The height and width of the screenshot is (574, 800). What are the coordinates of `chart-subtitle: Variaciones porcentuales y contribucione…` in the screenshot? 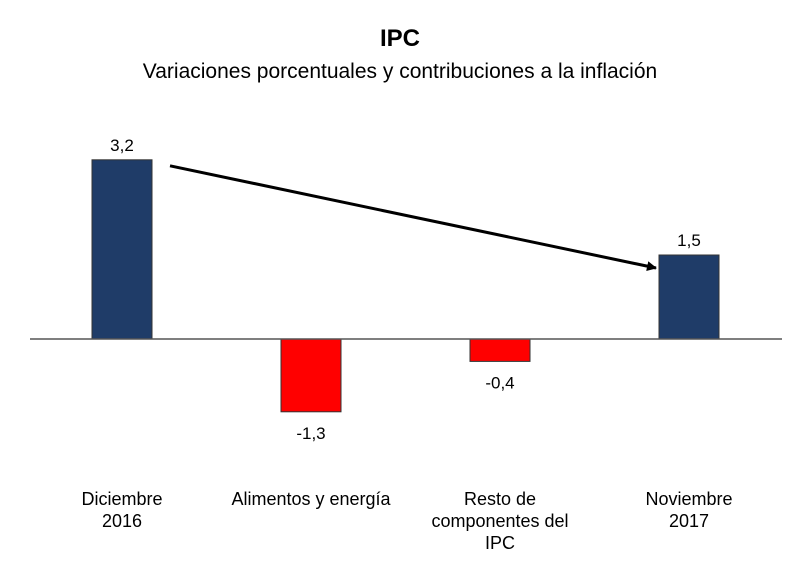 It's located at (400, 71).